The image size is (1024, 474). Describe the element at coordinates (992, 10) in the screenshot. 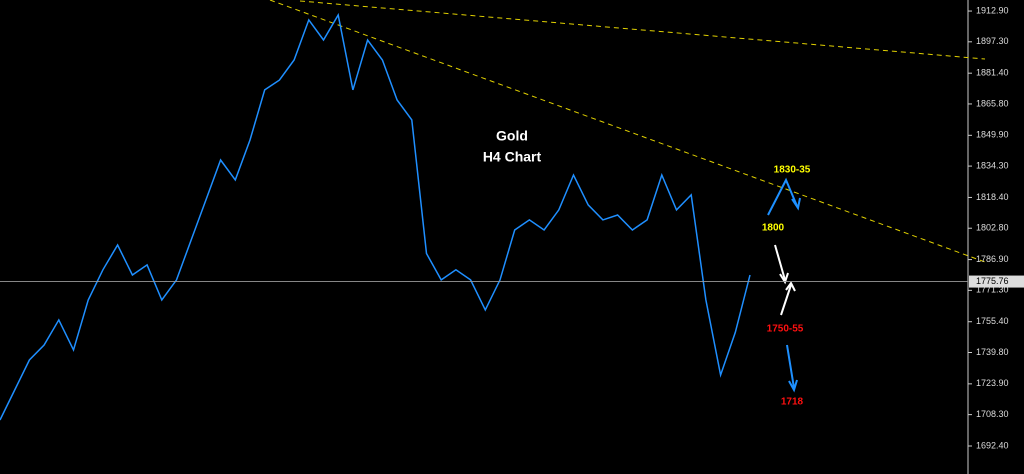

I see `y-tick-label: 1912.90` at that location.